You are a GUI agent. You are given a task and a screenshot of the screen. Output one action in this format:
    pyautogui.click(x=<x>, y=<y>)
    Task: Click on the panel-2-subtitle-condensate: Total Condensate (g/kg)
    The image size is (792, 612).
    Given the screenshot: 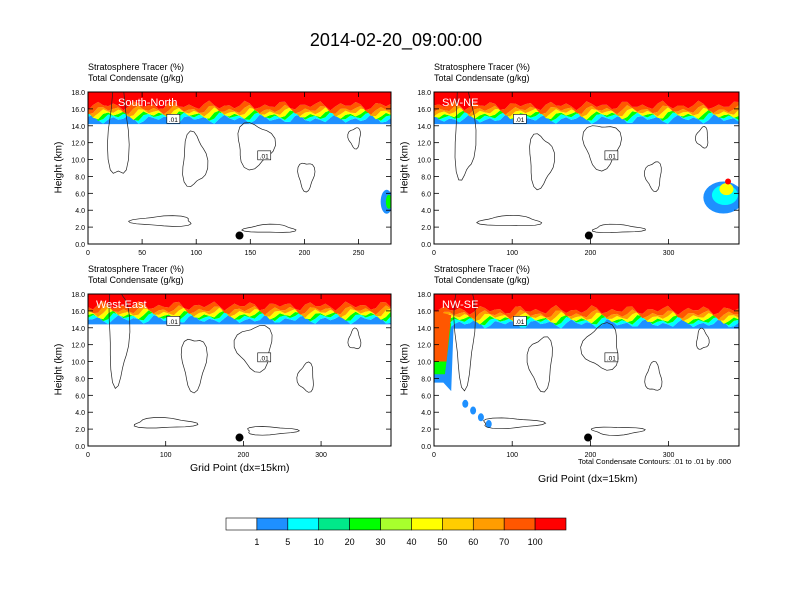 What is the action you would take?
    pyautogui.click(x=482, y=78)
    